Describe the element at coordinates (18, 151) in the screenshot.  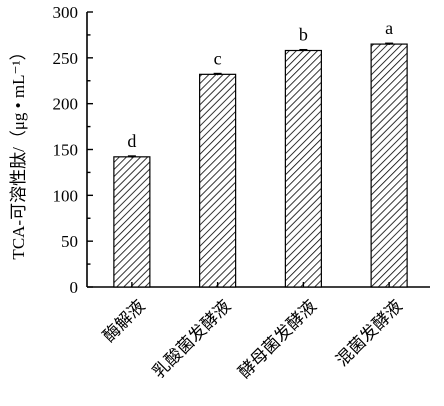
I see `y-axis-label: TCA-可溶性肽/（μg • mL⁻¹）` at that location.